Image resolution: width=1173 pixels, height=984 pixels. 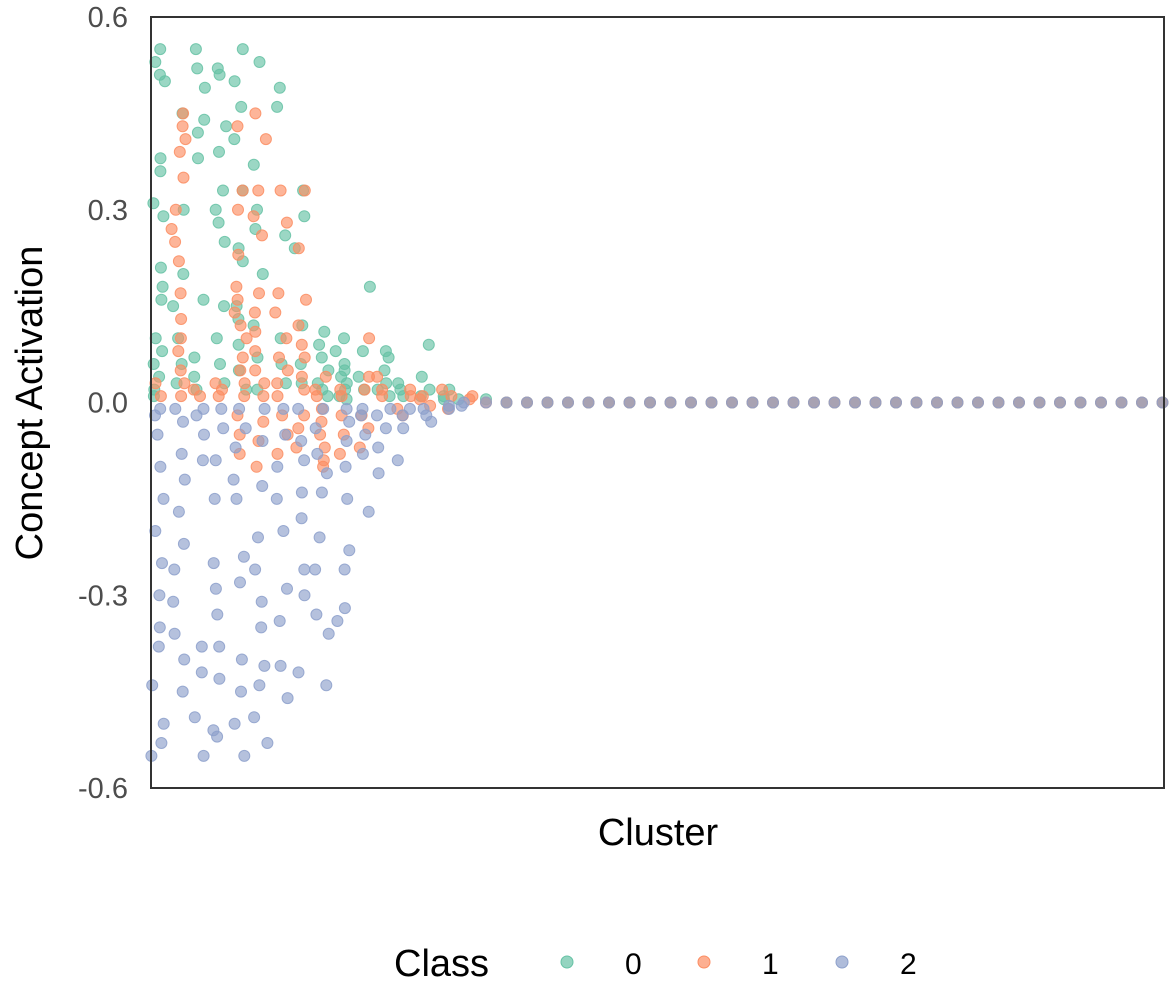 I want to click on y-tick-label: 0.3, so click(x=108, y=211).